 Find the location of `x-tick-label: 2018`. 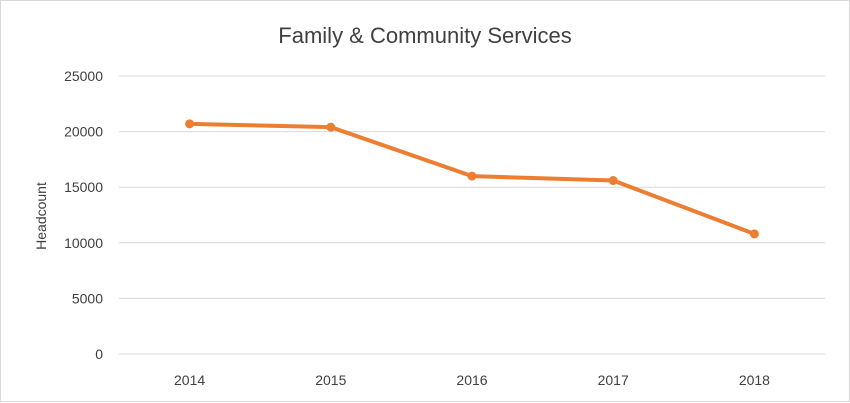

x-tick-label: 2018 is located at coordinates (754, 380).